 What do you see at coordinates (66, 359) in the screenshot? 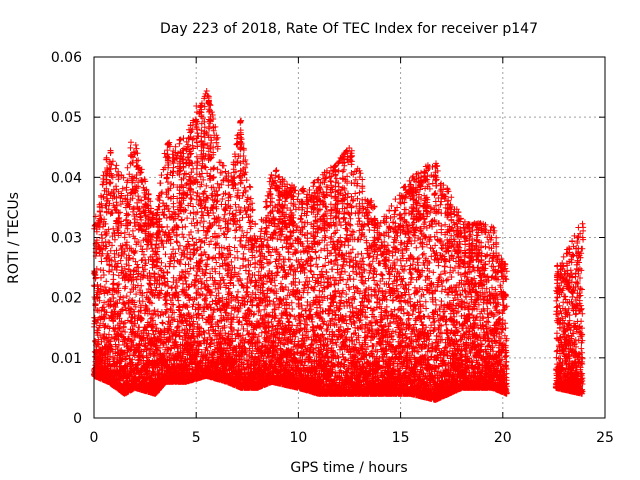
I see `y-tick-label: 0.01` at bounding box center [66, 359].